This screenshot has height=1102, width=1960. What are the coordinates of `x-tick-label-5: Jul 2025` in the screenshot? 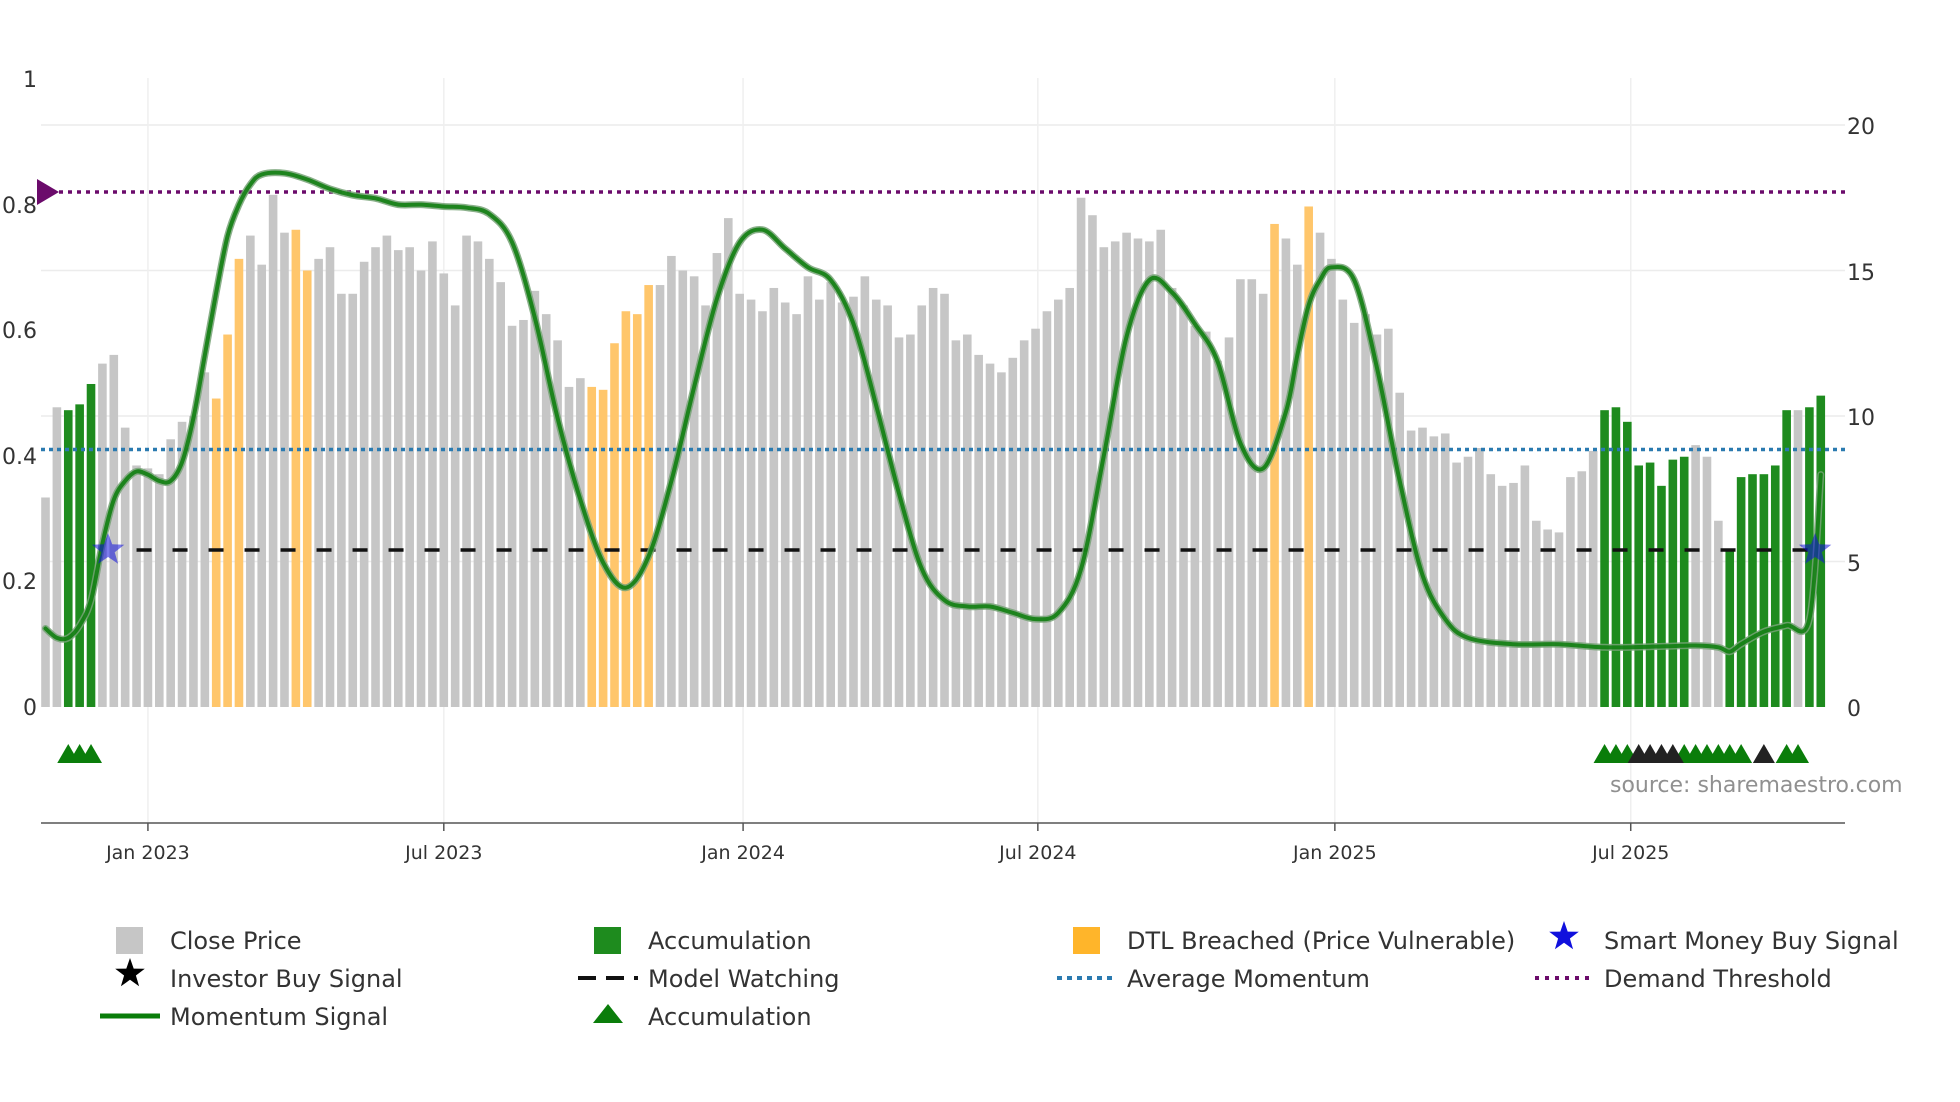 It's located at (1630, 853).